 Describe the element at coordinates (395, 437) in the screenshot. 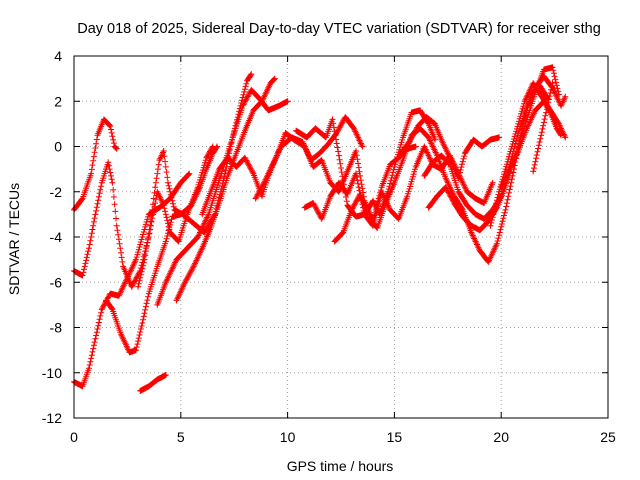

I see `x-tick-label: 15` at that location.